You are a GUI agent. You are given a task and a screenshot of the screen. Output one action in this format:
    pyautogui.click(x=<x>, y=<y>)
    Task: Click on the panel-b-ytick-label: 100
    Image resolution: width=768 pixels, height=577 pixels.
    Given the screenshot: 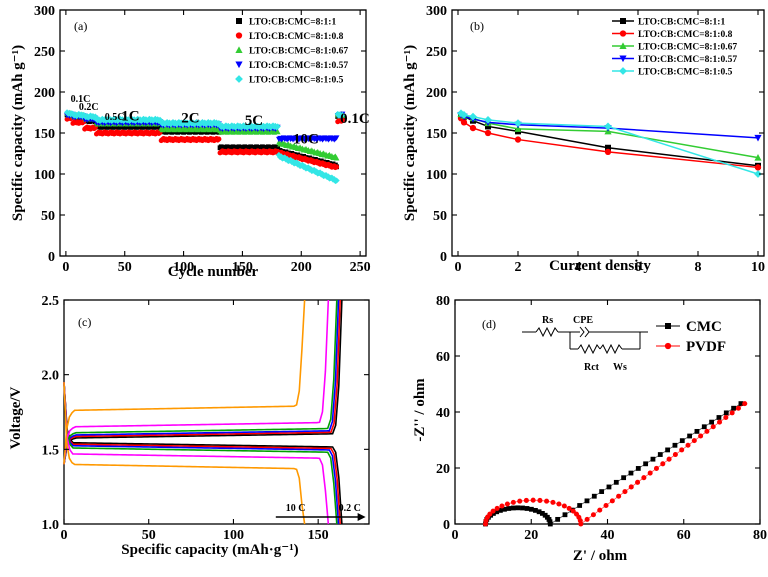 What is the action you would take?
    pyautogui.click(x=436, y=175)
    